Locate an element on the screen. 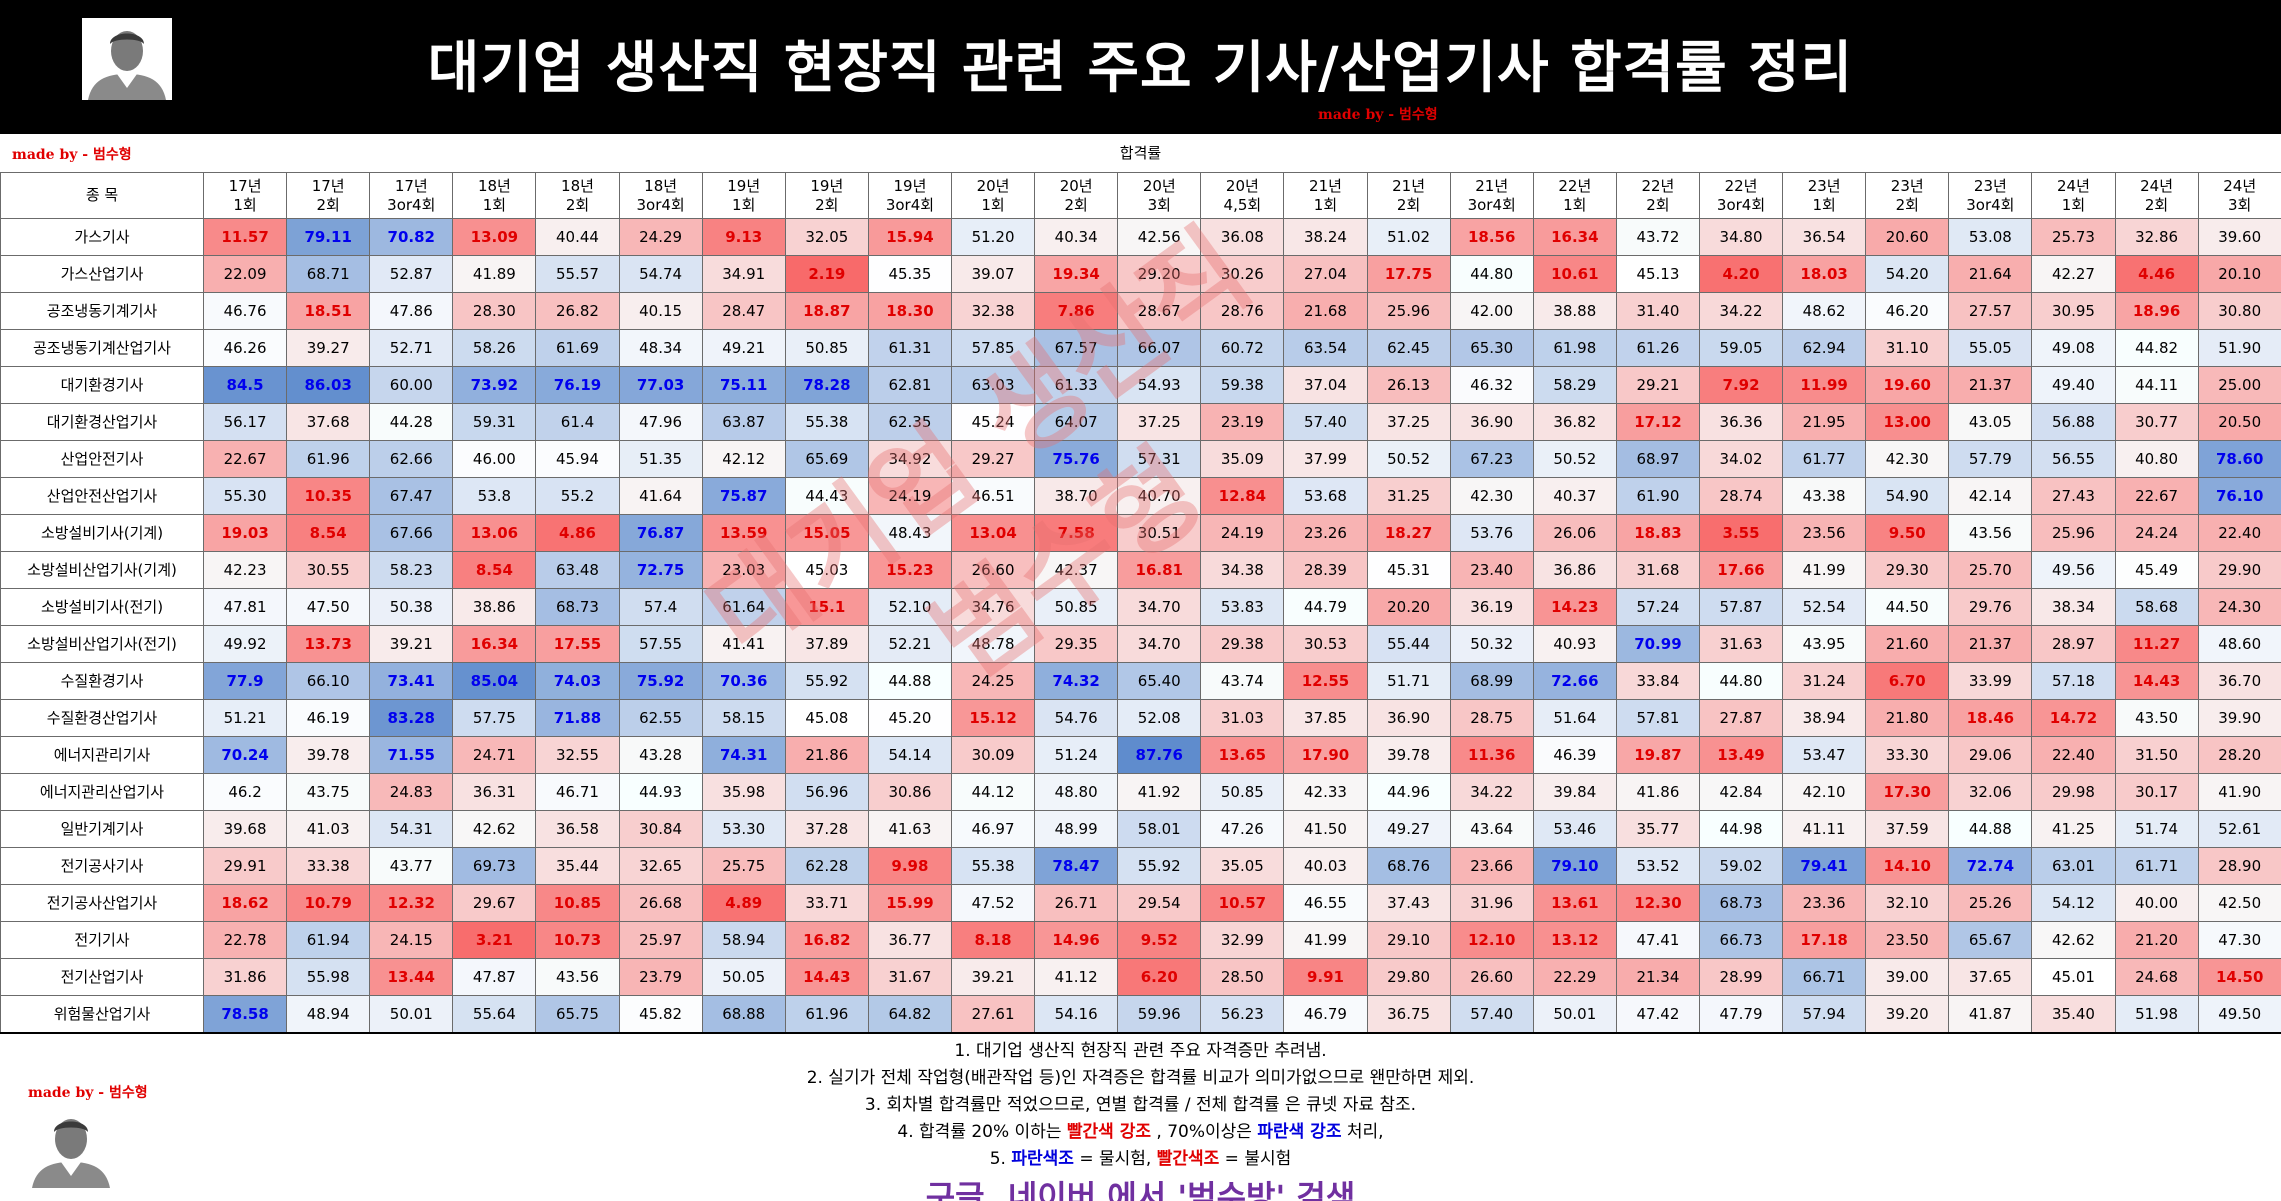 Image resolution: width=2281 pixels, height=1201 pixels. table-cell: 22.29 is located at coordinates (1574, 977).